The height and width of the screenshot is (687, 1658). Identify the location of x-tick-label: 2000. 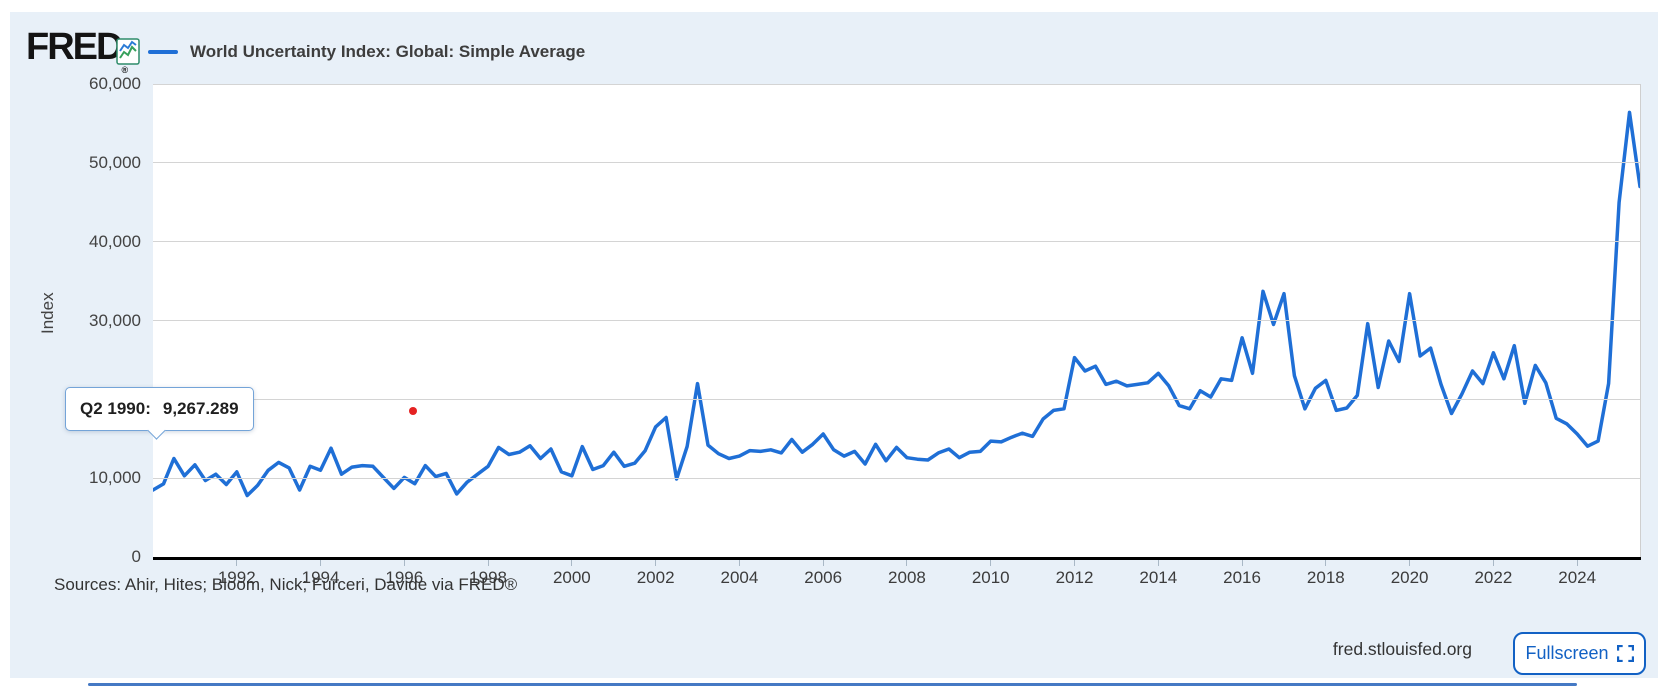
(571, 577).